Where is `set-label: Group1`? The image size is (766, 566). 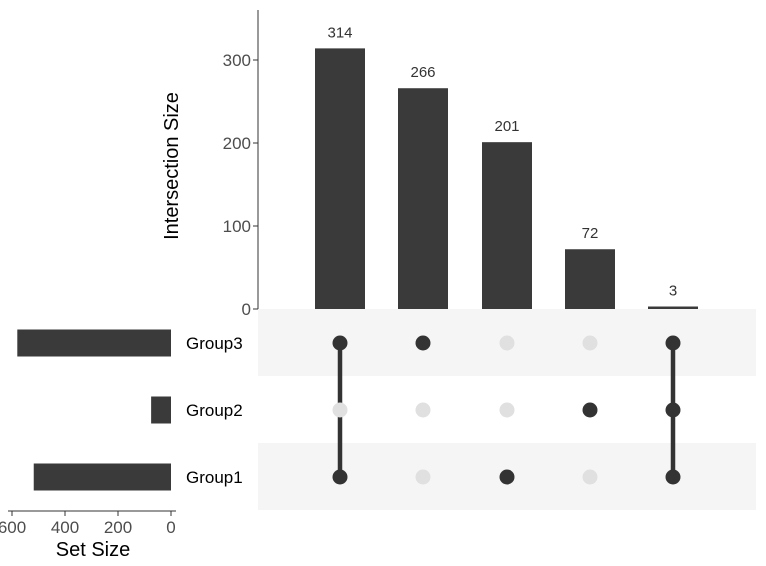
set-label: Group1 is located at coordinates (214, 477).